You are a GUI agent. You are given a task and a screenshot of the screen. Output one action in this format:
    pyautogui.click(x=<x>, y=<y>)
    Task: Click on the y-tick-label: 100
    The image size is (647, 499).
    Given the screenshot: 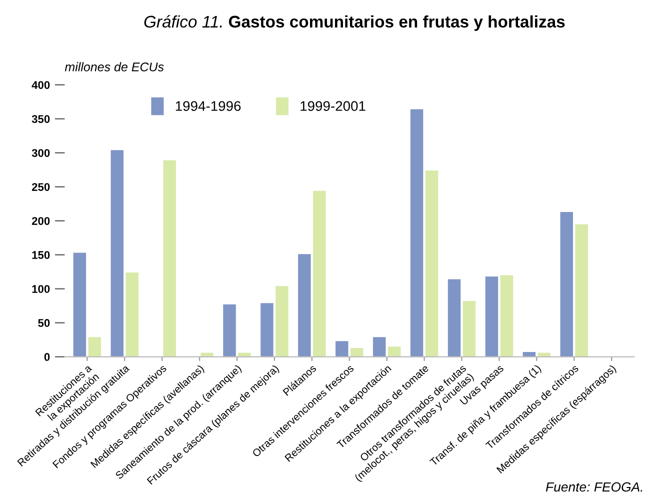 What is the action you would take?
    pyautogui.click(x=41, y=289)
    